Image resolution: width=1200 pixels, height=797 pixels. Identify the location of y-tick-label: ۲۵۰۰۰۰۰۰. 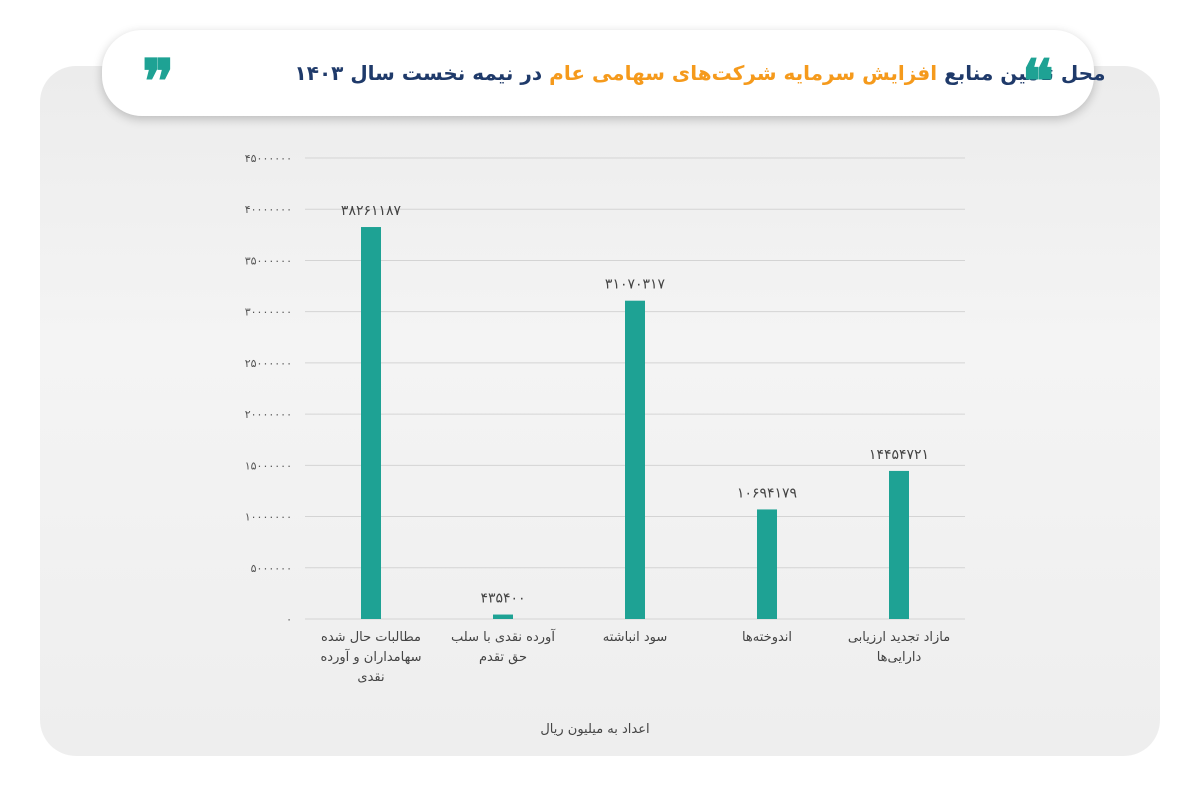
(268, 363).